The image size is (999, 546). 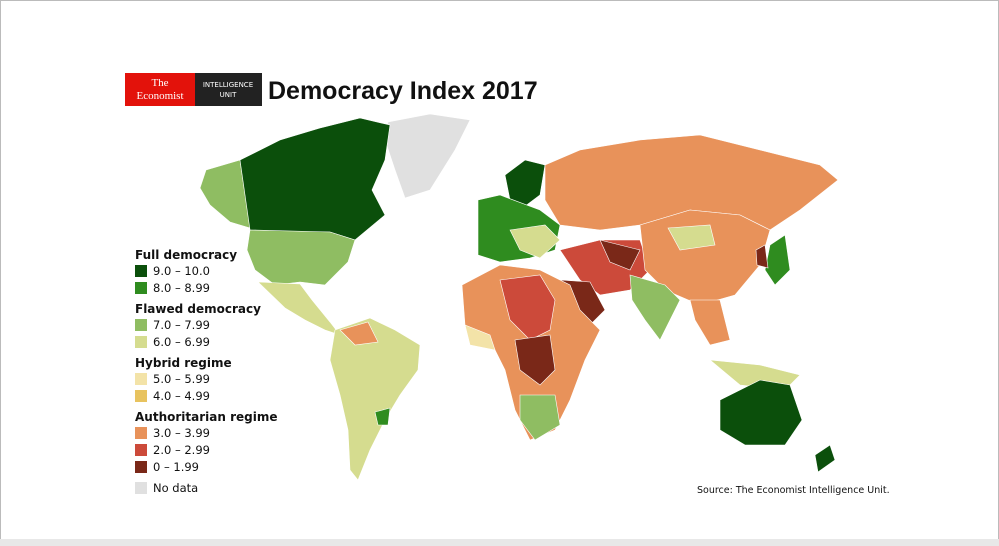 What do you see at coordinates (403, 91) in the screenshot?
I see `title: Democracy Index 2017` at bounding box center [403, 91].